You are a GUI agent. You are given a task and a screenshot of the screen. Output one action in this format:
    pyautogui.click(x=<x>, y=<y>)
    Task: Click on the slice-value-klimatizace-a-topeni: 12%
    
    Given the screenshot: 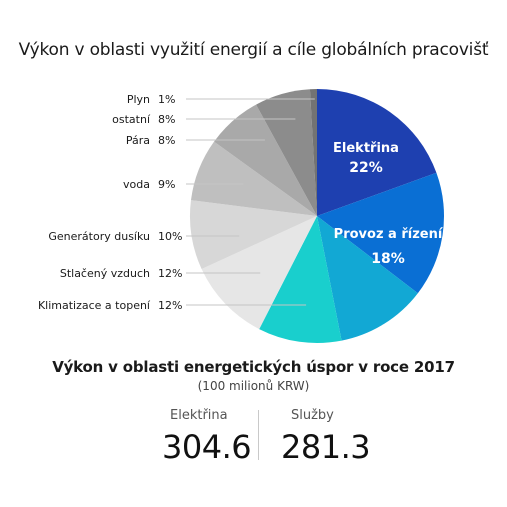 What is the action you would take?
    pyautogui.click(x=170, y=305)
    